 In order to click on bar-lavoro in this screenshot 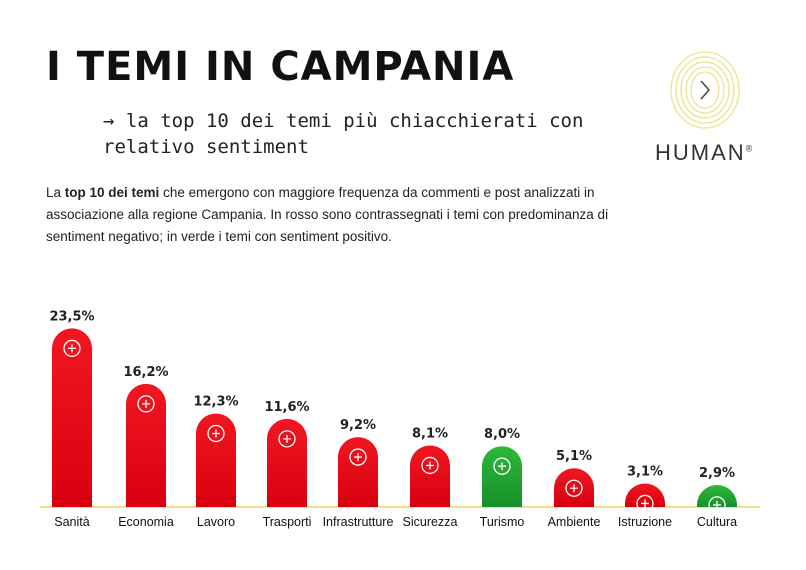, I will do `click(216, 460)`.